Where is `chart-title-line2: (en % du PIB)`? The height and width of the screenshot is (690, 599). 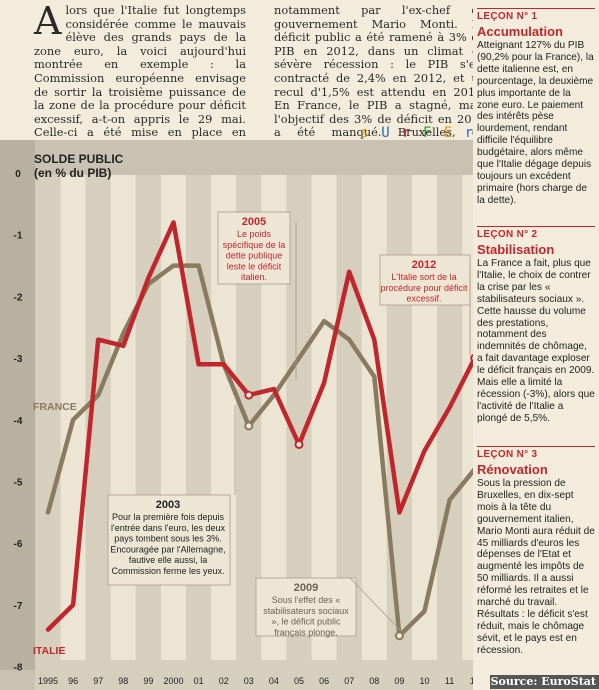 chart-title-line2: (en % du PIB) is located at coordinates (73, 173).